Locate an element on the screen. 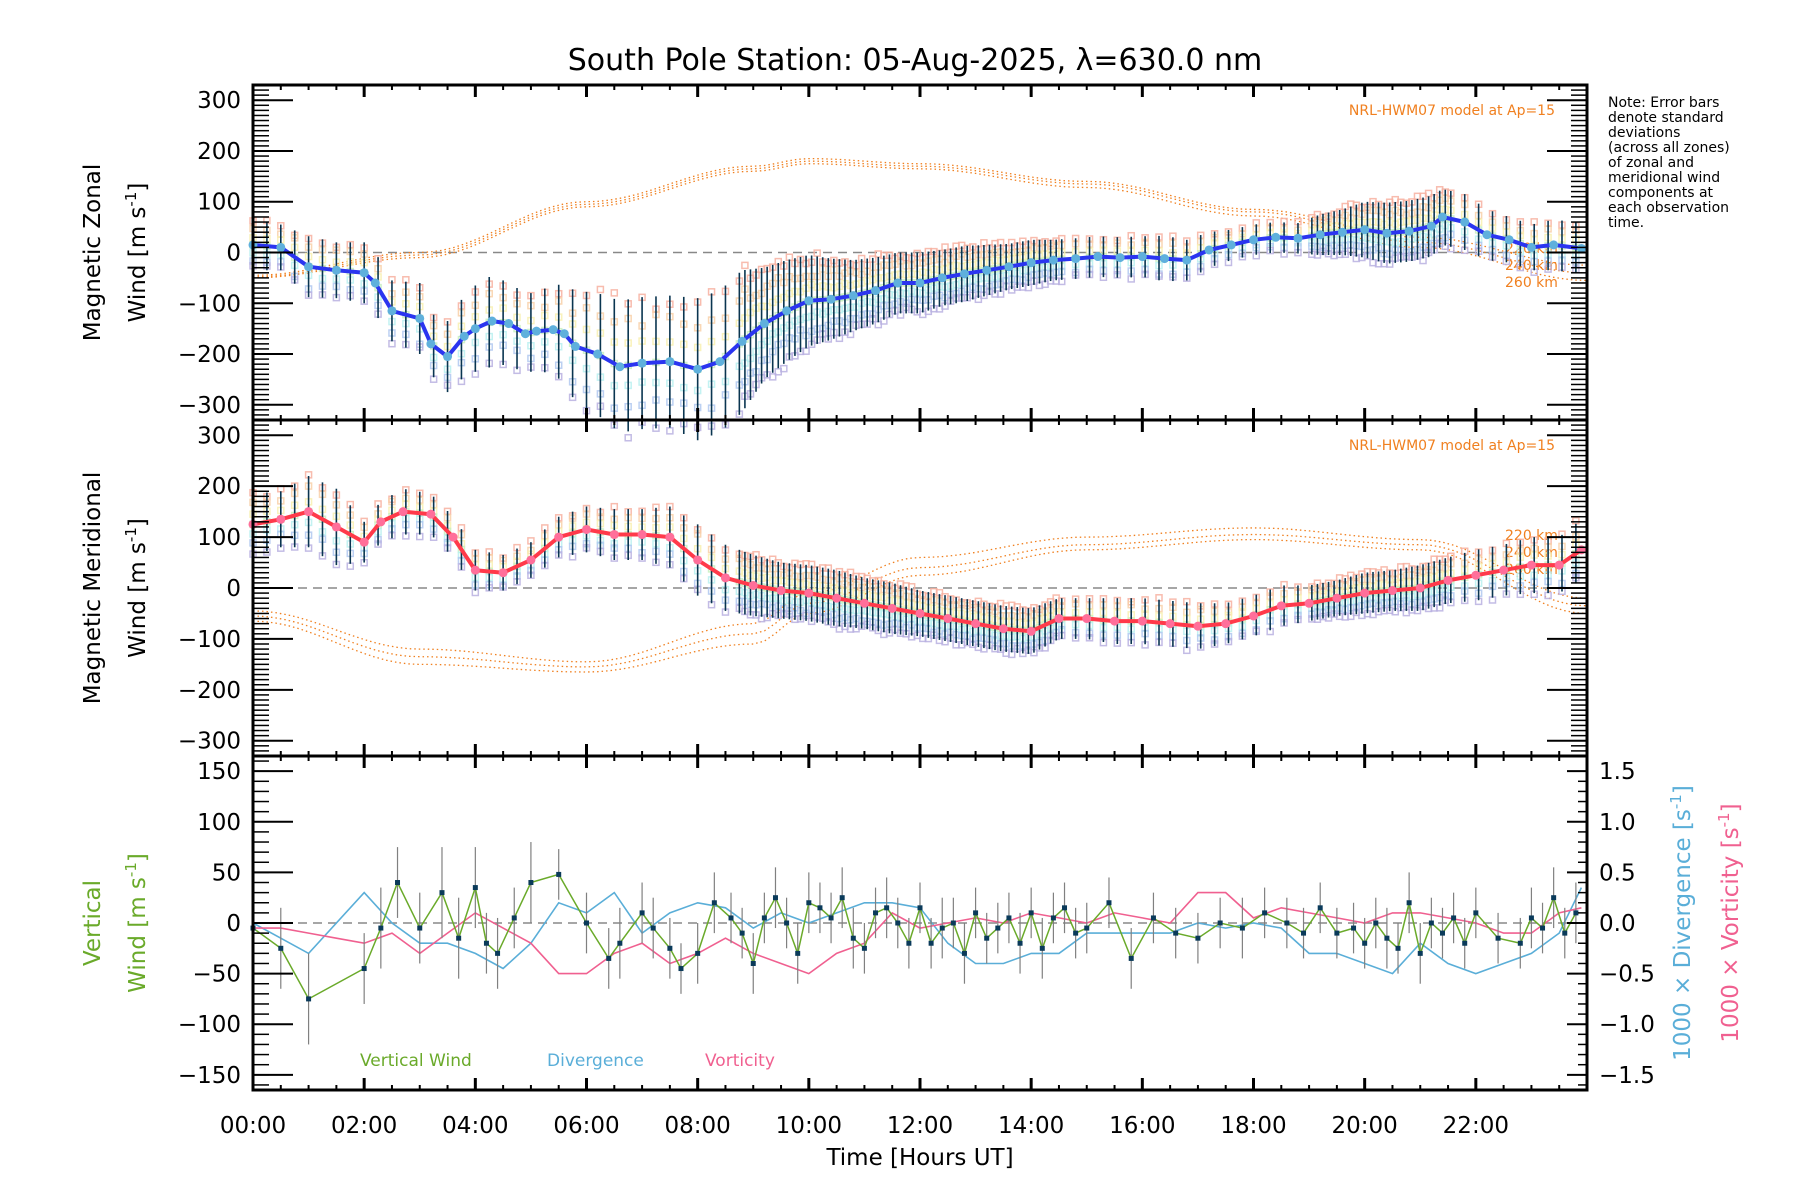  model-curve-220km is located at coordinates (920, 595).